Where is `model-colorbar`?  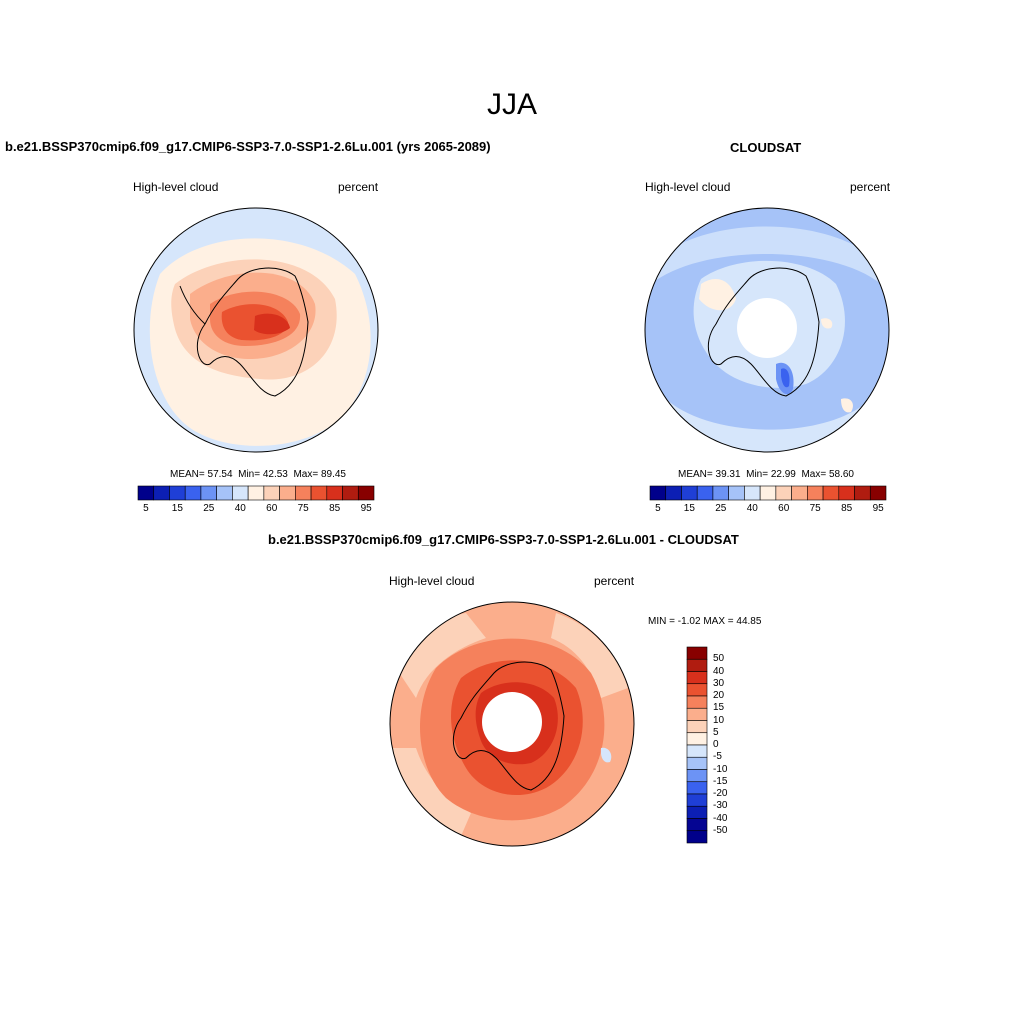 model-colorbar is located at coordinates (256, 493).